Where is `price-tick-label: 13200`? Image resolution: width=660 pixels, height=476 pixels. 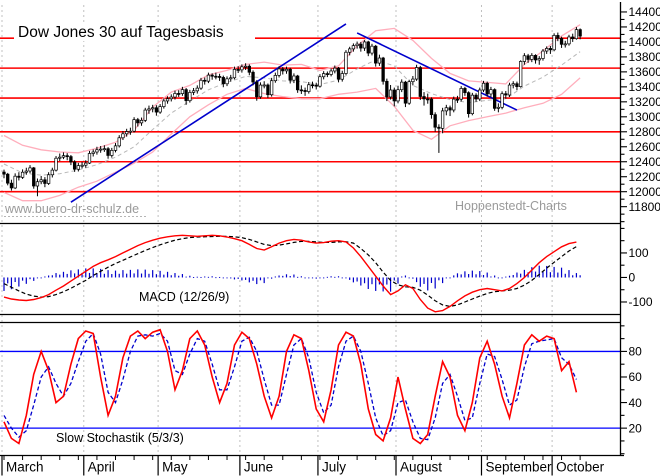 price-tick-label: 13200 is located at coordinates (644, 102).